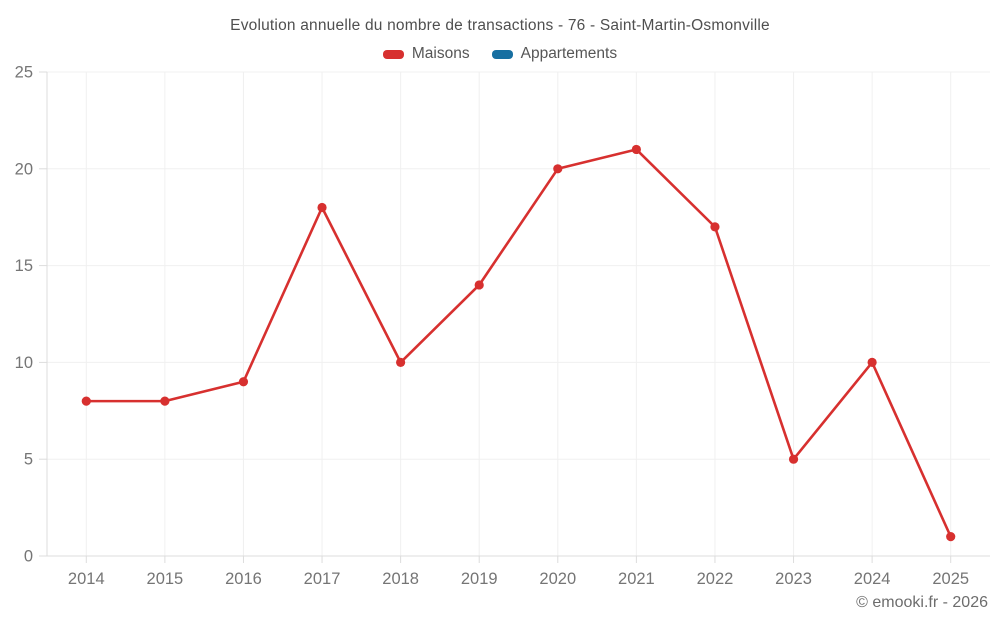 The height and width of the screenshot is (625, 1000). What do you see at coordinates (86, 579) in the screenshot?
I see `x-tick-label: 2014` at bounding box center [86, 579].